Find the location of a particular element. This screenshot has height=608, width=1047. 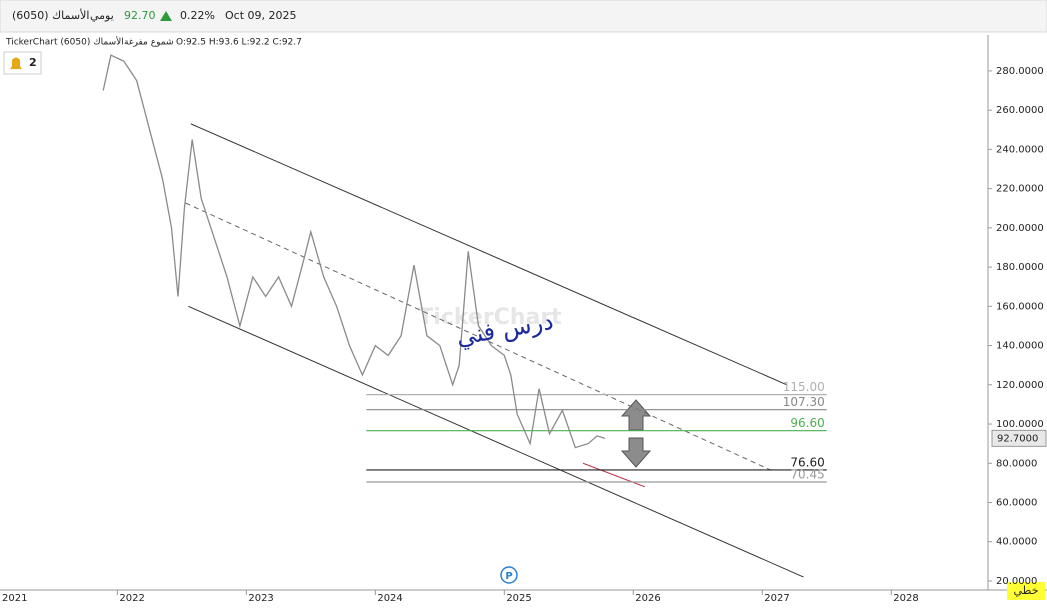

y-tick-label: 60.0000 is located at coordinates (1016, 503).